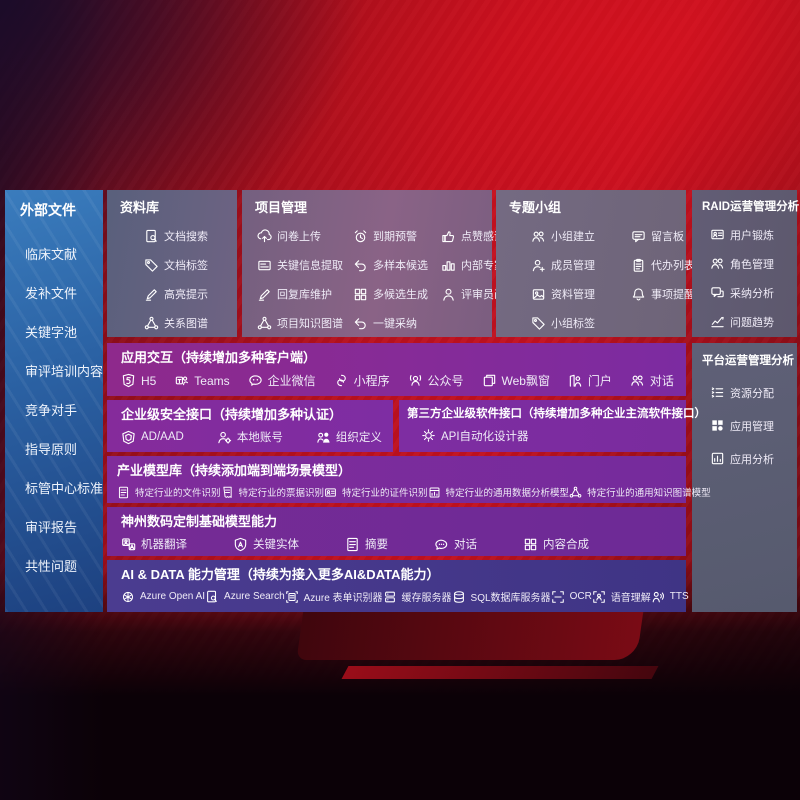 The width and height of the screenshot is (800, 800). Describe the element at coordinates (128, 597) in the screenshot. I see `openai-icon` at that location.